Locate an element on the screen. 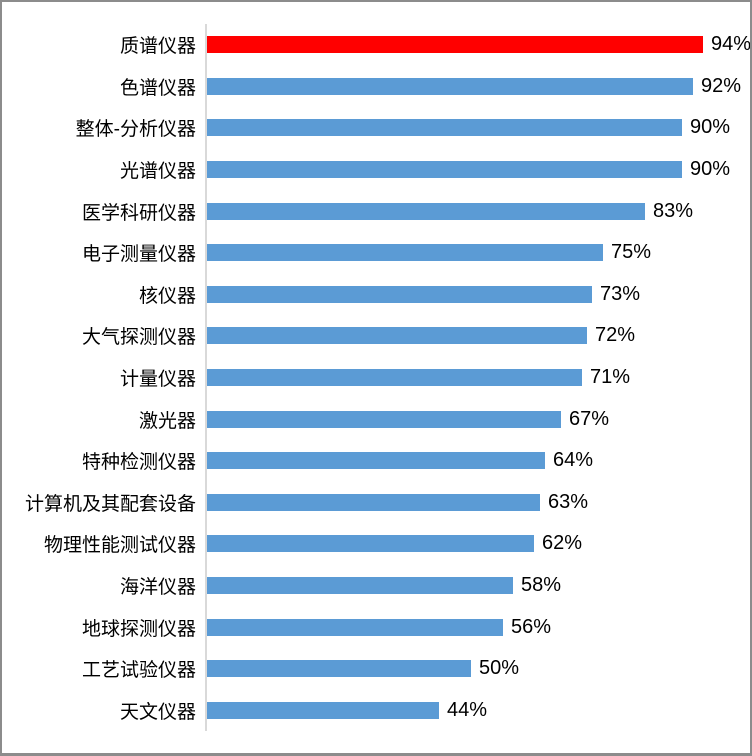 Image resolution: width=752 pixels, height=756 pixels. plot-area: 58% is located at coordinates (475, 585).